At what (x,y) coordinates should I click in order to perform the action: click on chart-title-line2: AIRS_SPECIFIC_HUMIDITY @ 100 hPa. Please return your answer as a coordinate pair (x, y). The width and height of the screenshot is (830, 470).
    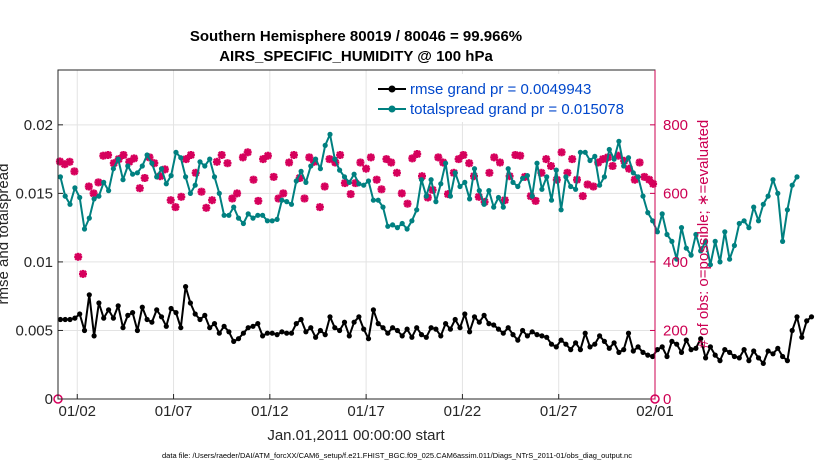
    Looking at the image, I should click on (356, 56).